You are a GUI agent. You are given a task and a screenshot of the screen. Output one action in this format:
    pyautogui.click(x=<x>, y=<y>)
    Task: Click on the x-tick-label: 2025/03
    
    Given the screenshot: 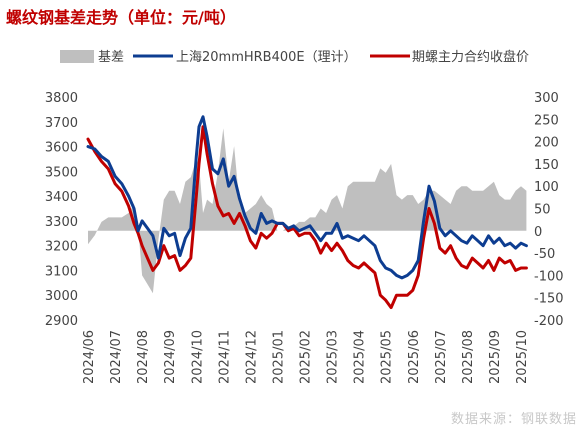 What is the action you would take?
    pyautogui.click(x=333, y=357)
    